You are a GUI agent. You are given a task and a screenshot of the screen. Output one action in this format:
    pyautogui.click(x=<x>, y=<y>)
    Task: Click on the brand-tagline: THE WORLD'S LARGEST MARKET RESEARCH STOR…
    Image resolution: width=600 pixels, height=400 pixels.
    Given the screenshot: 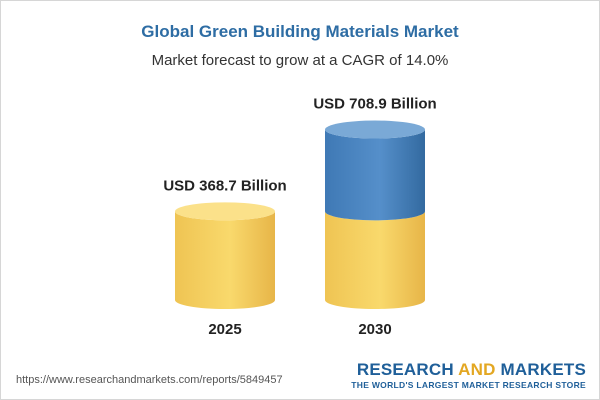 What is the action you would take?
    pyautogui.click(x=468, y=385)
    